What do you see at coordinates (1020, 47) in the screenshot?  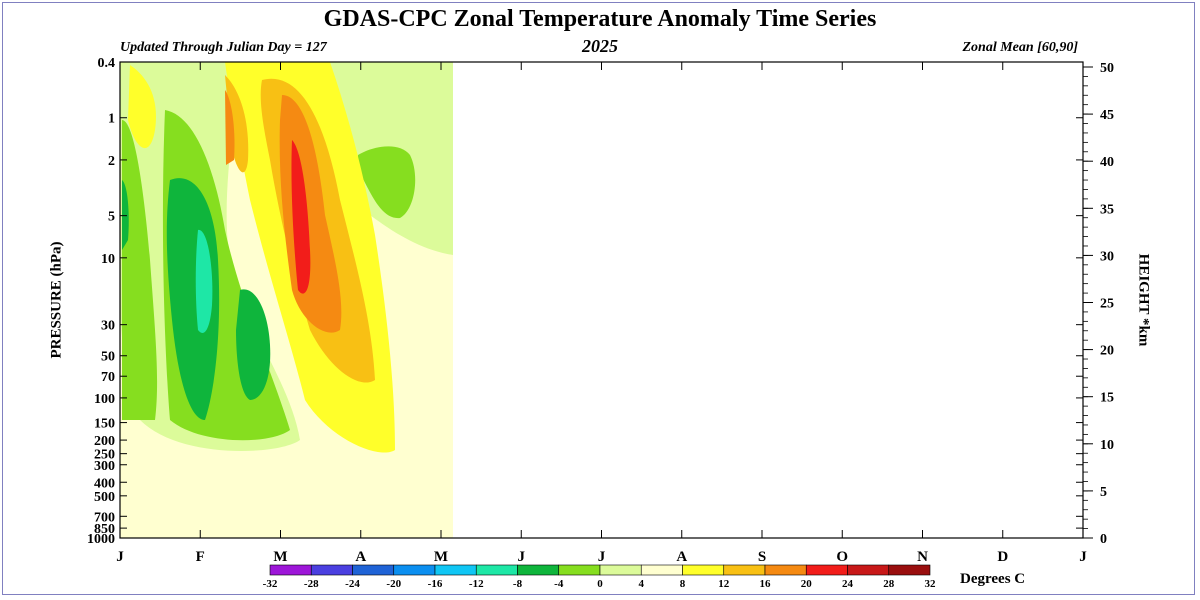 I see `zonal-mean-subtitle: Zonal Mean [60,90]` at bounding box center [1020, 47].